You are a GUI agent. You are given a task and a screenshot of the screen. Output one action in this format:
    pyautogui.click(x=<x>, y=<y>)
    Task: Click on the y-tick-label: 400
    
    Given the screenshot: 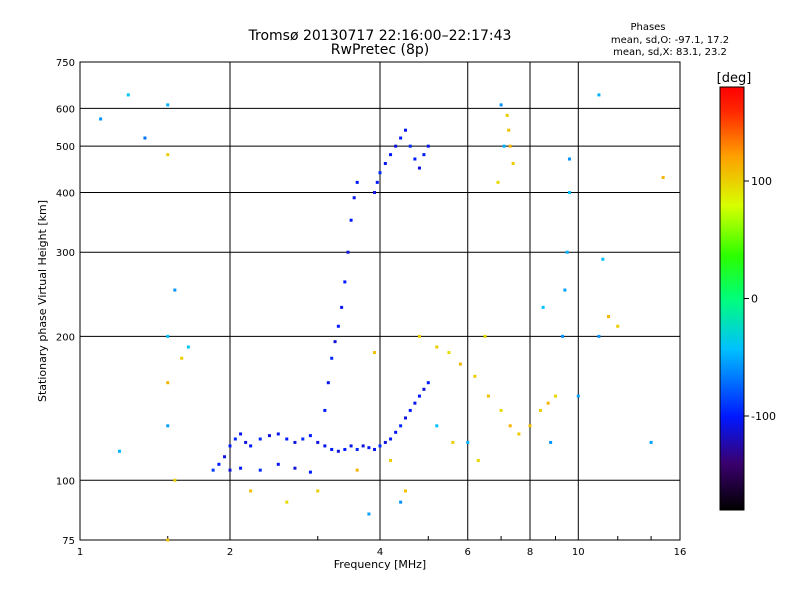 What is the action you would take?
    pyautogui.click(x=65, y=193)
    